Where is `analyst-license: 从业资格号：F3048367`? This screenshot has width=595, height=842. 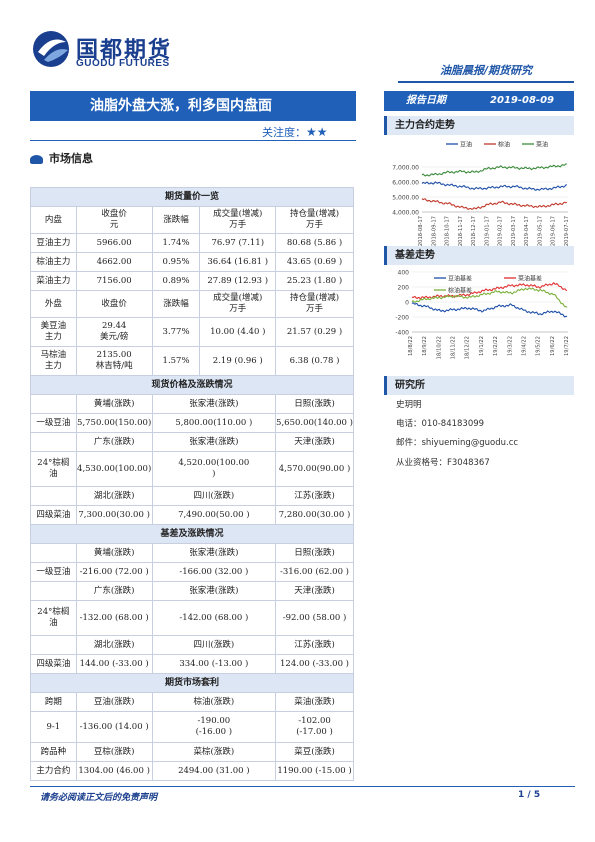
analyst-license: 从业资格号：F3048367 is located at coordinates (443, 463).